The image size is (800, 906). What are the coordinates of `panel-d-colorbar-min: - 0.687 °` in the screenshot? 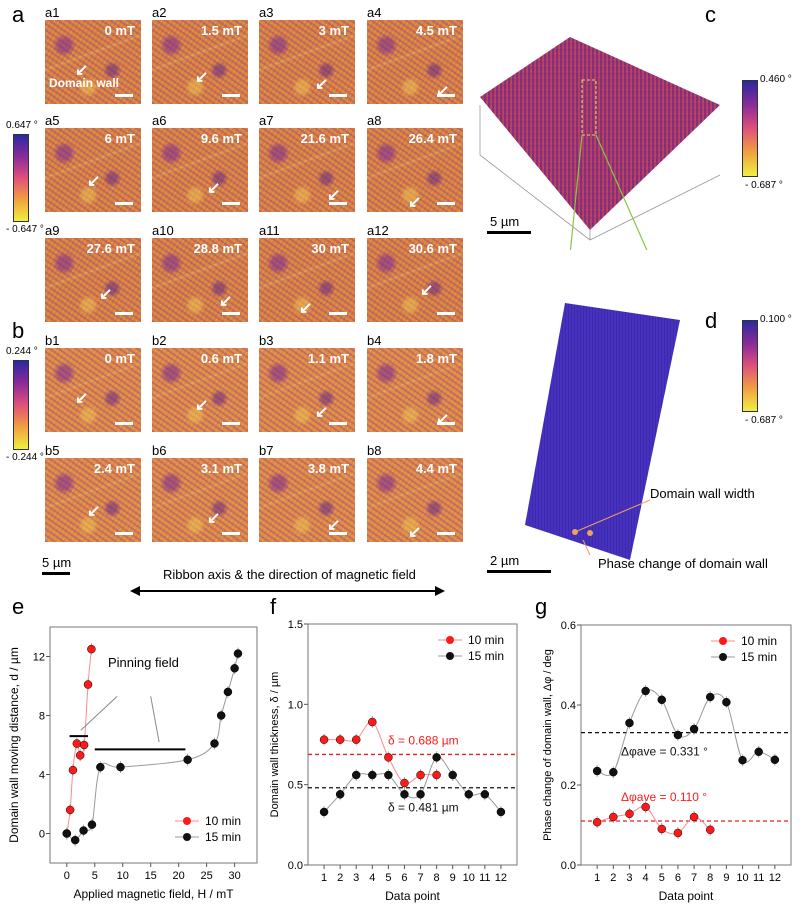 It's located at (764, 420).